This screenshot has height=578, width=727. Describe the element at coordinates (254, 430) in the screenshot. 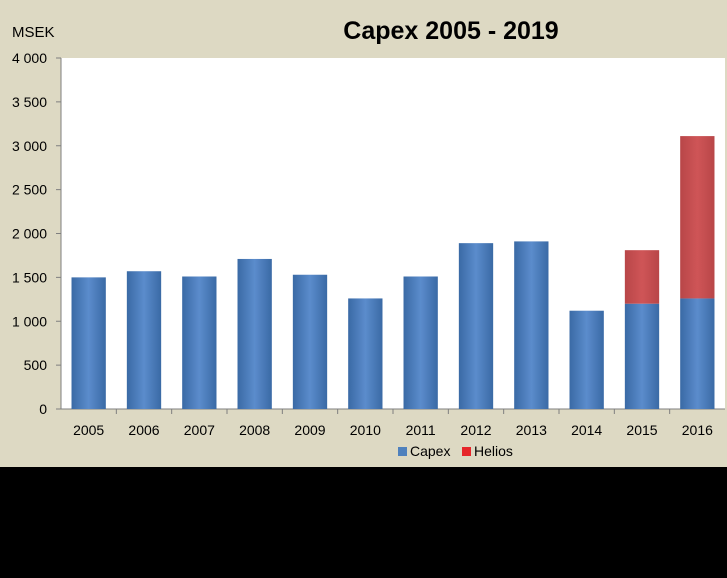

I see `x-tick-label: 2008` at that location.